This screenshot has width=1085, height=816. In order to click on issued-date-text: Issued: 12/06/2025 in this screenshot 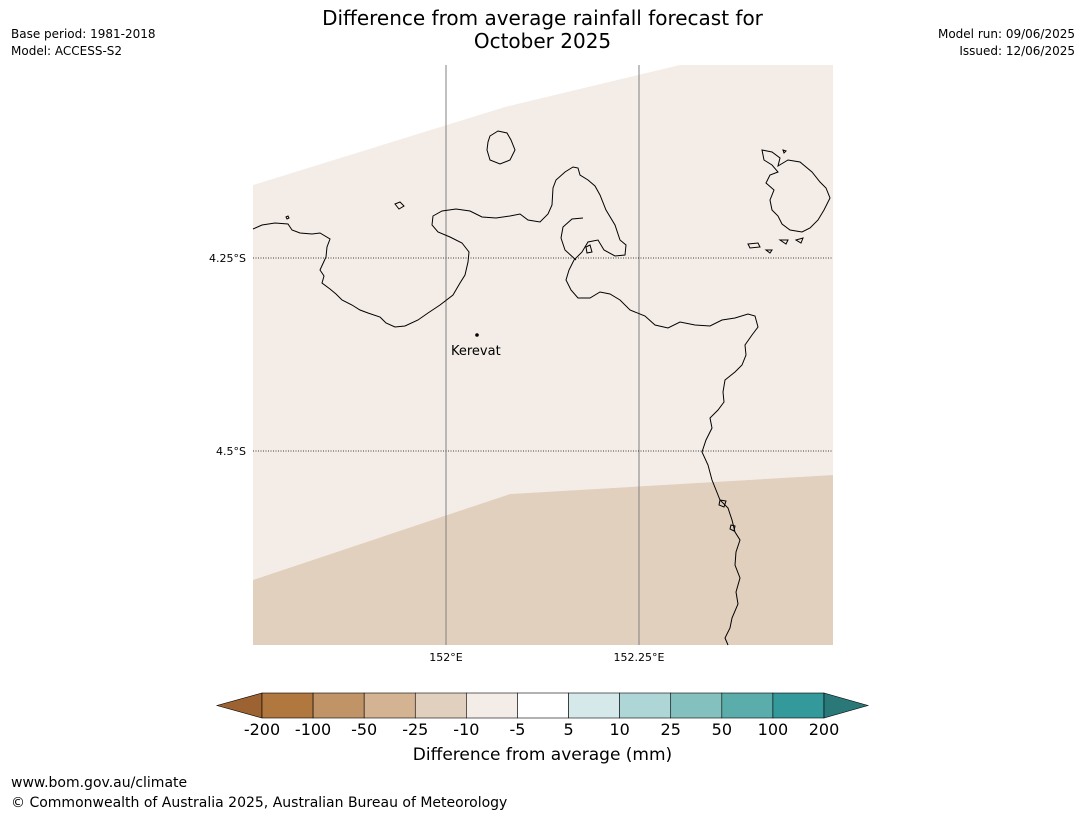, I will do `click(1017, 51)`.